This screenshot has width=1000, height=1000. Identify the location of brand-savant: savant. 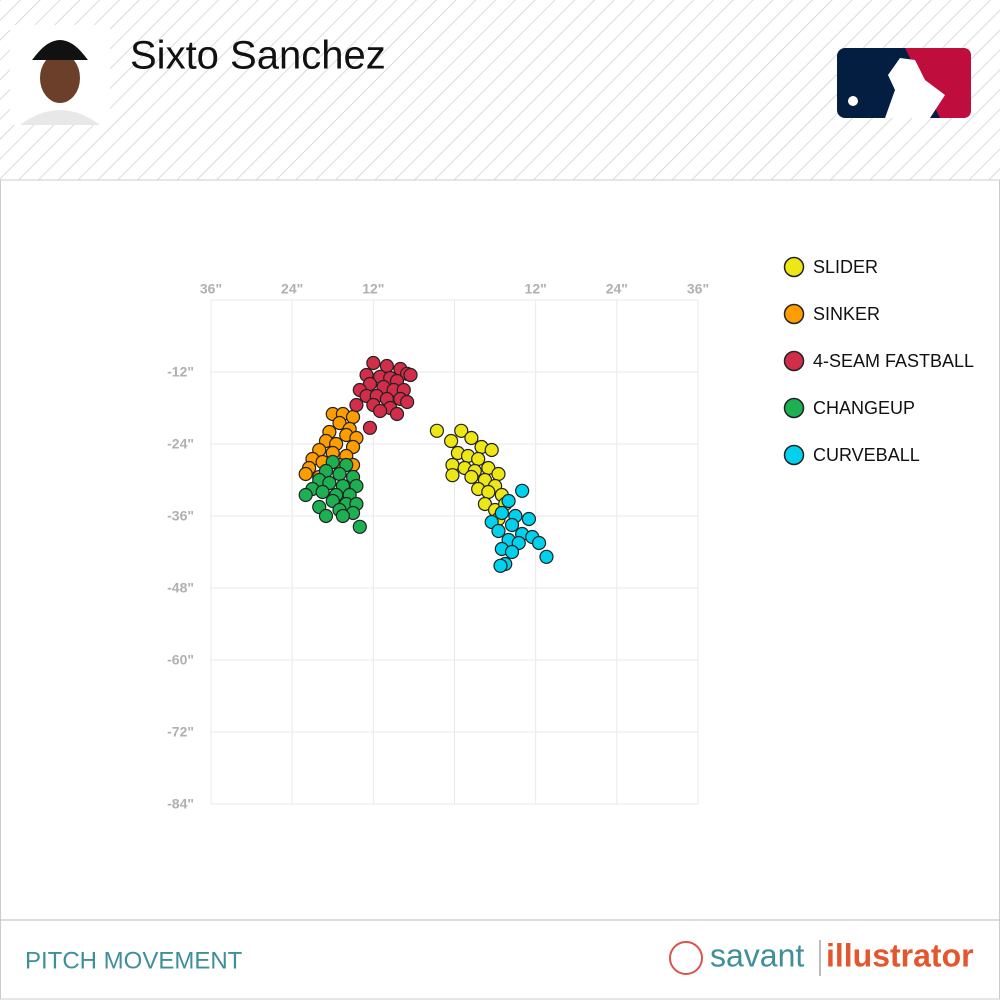
(757, 955).